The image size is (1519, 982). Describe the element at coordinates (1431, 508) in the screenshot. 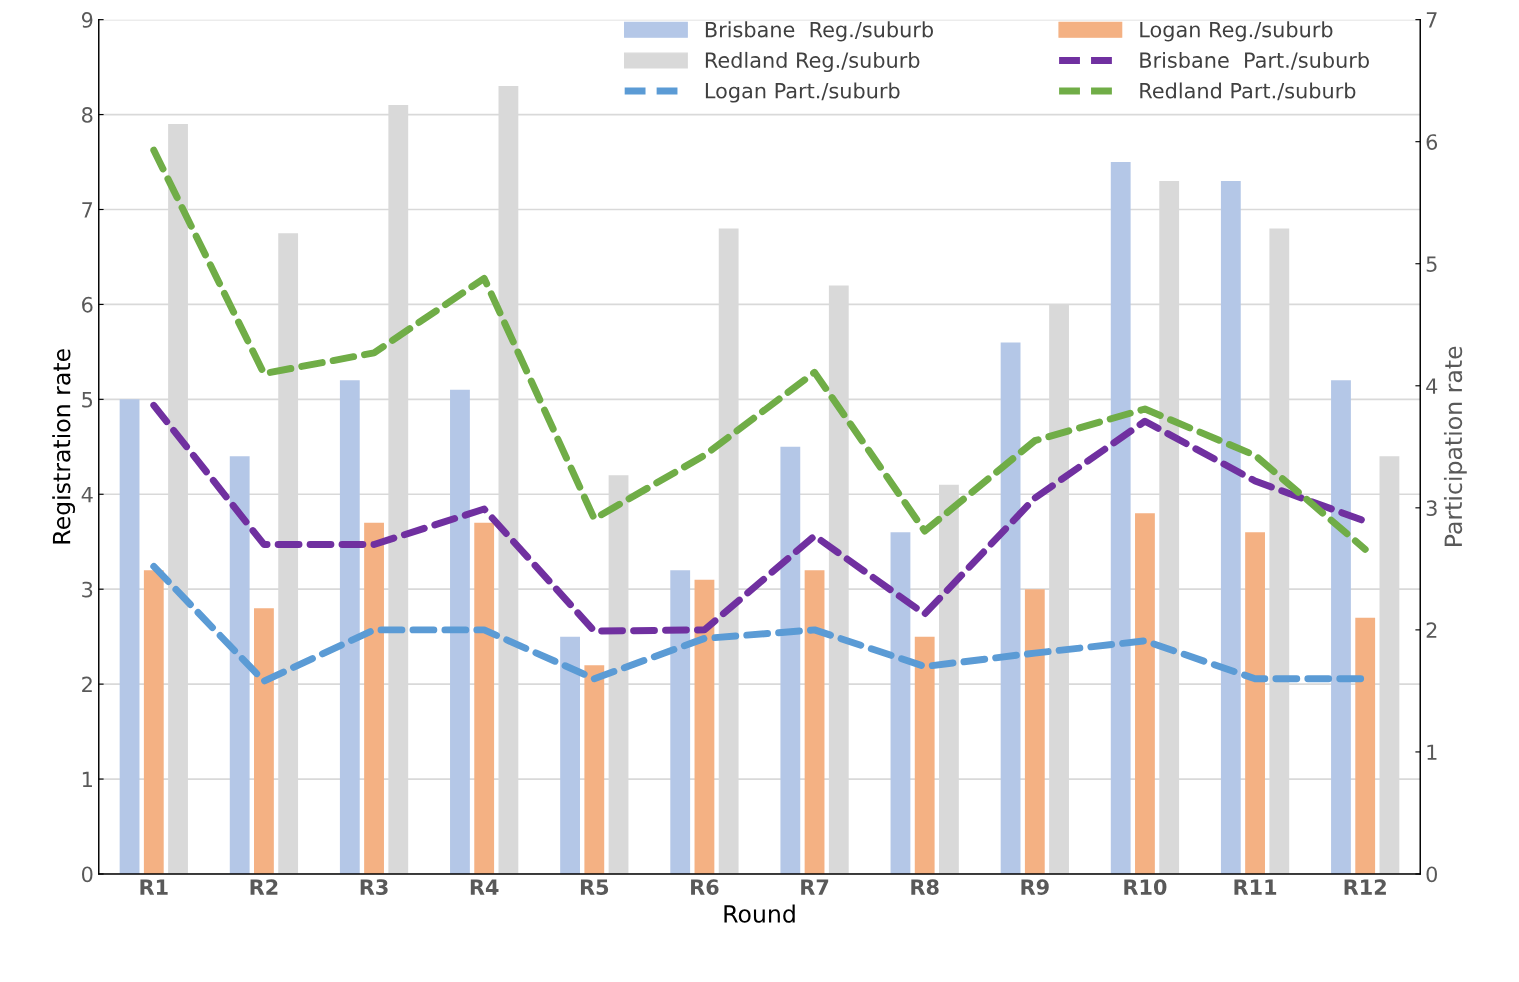

I see `y2-tick-label: 3` at that location.